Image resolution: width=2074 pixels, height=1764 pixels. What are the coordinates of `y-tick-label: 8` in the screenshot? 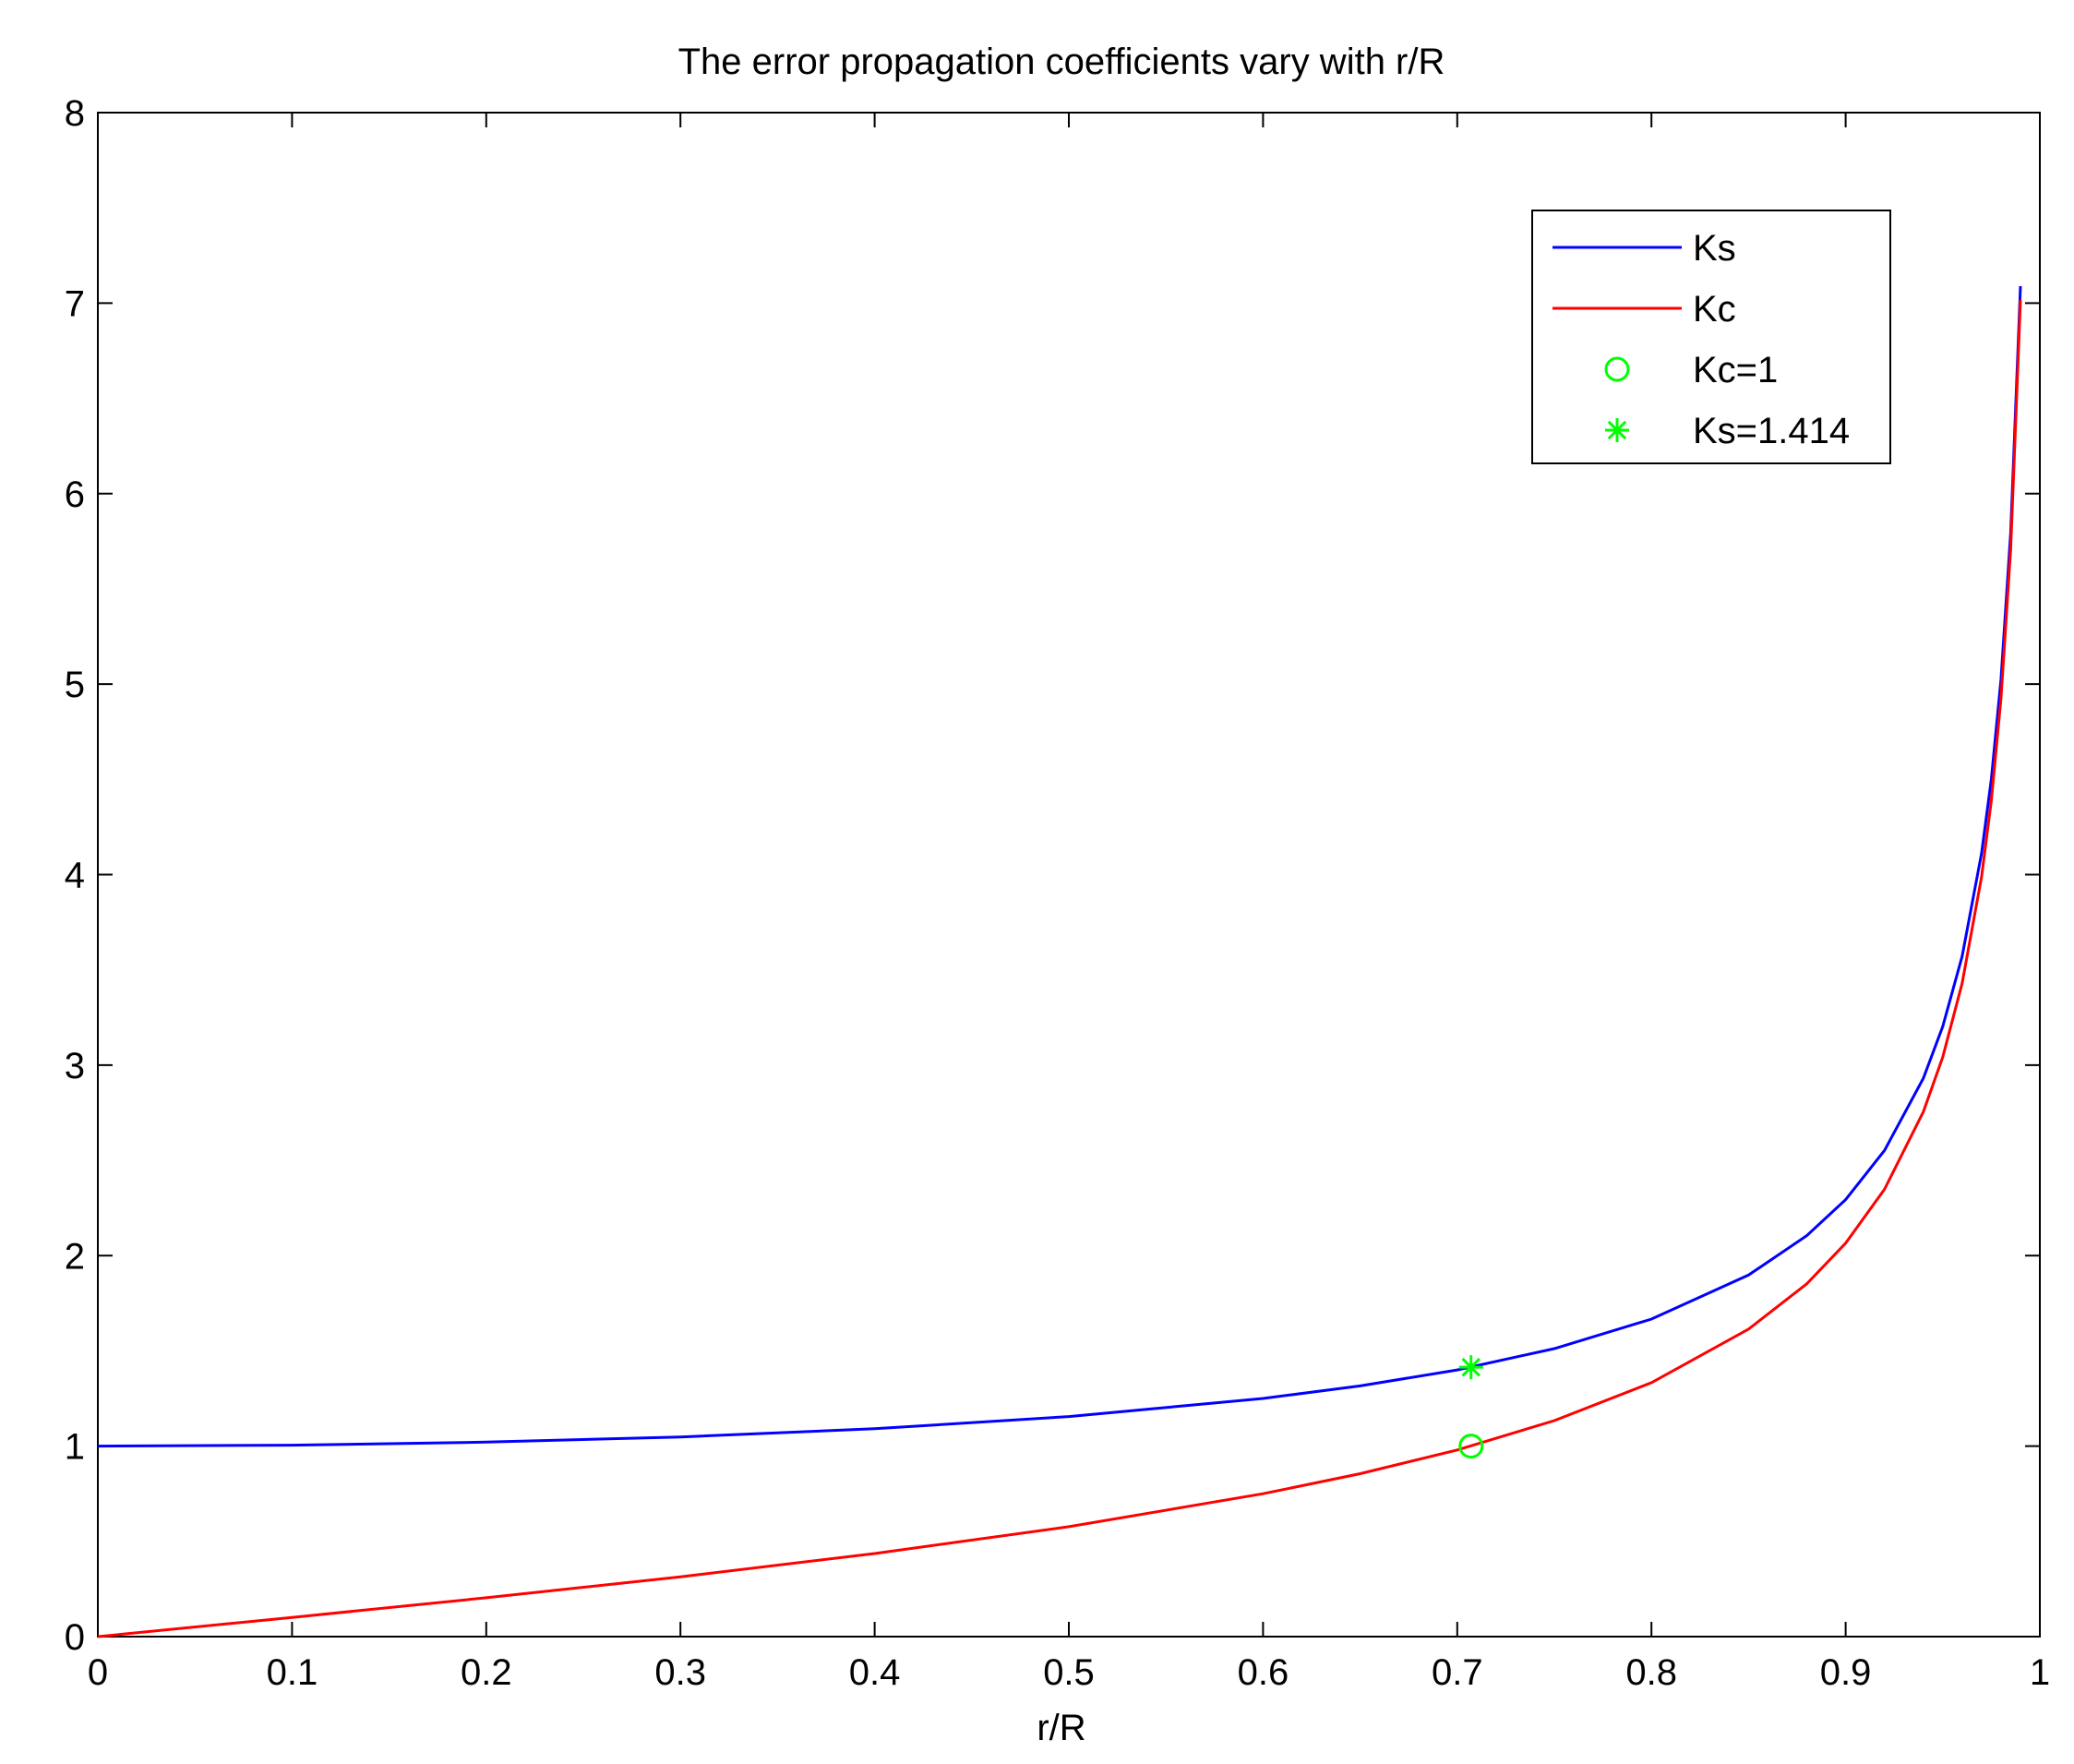 It's located at (75, 113).